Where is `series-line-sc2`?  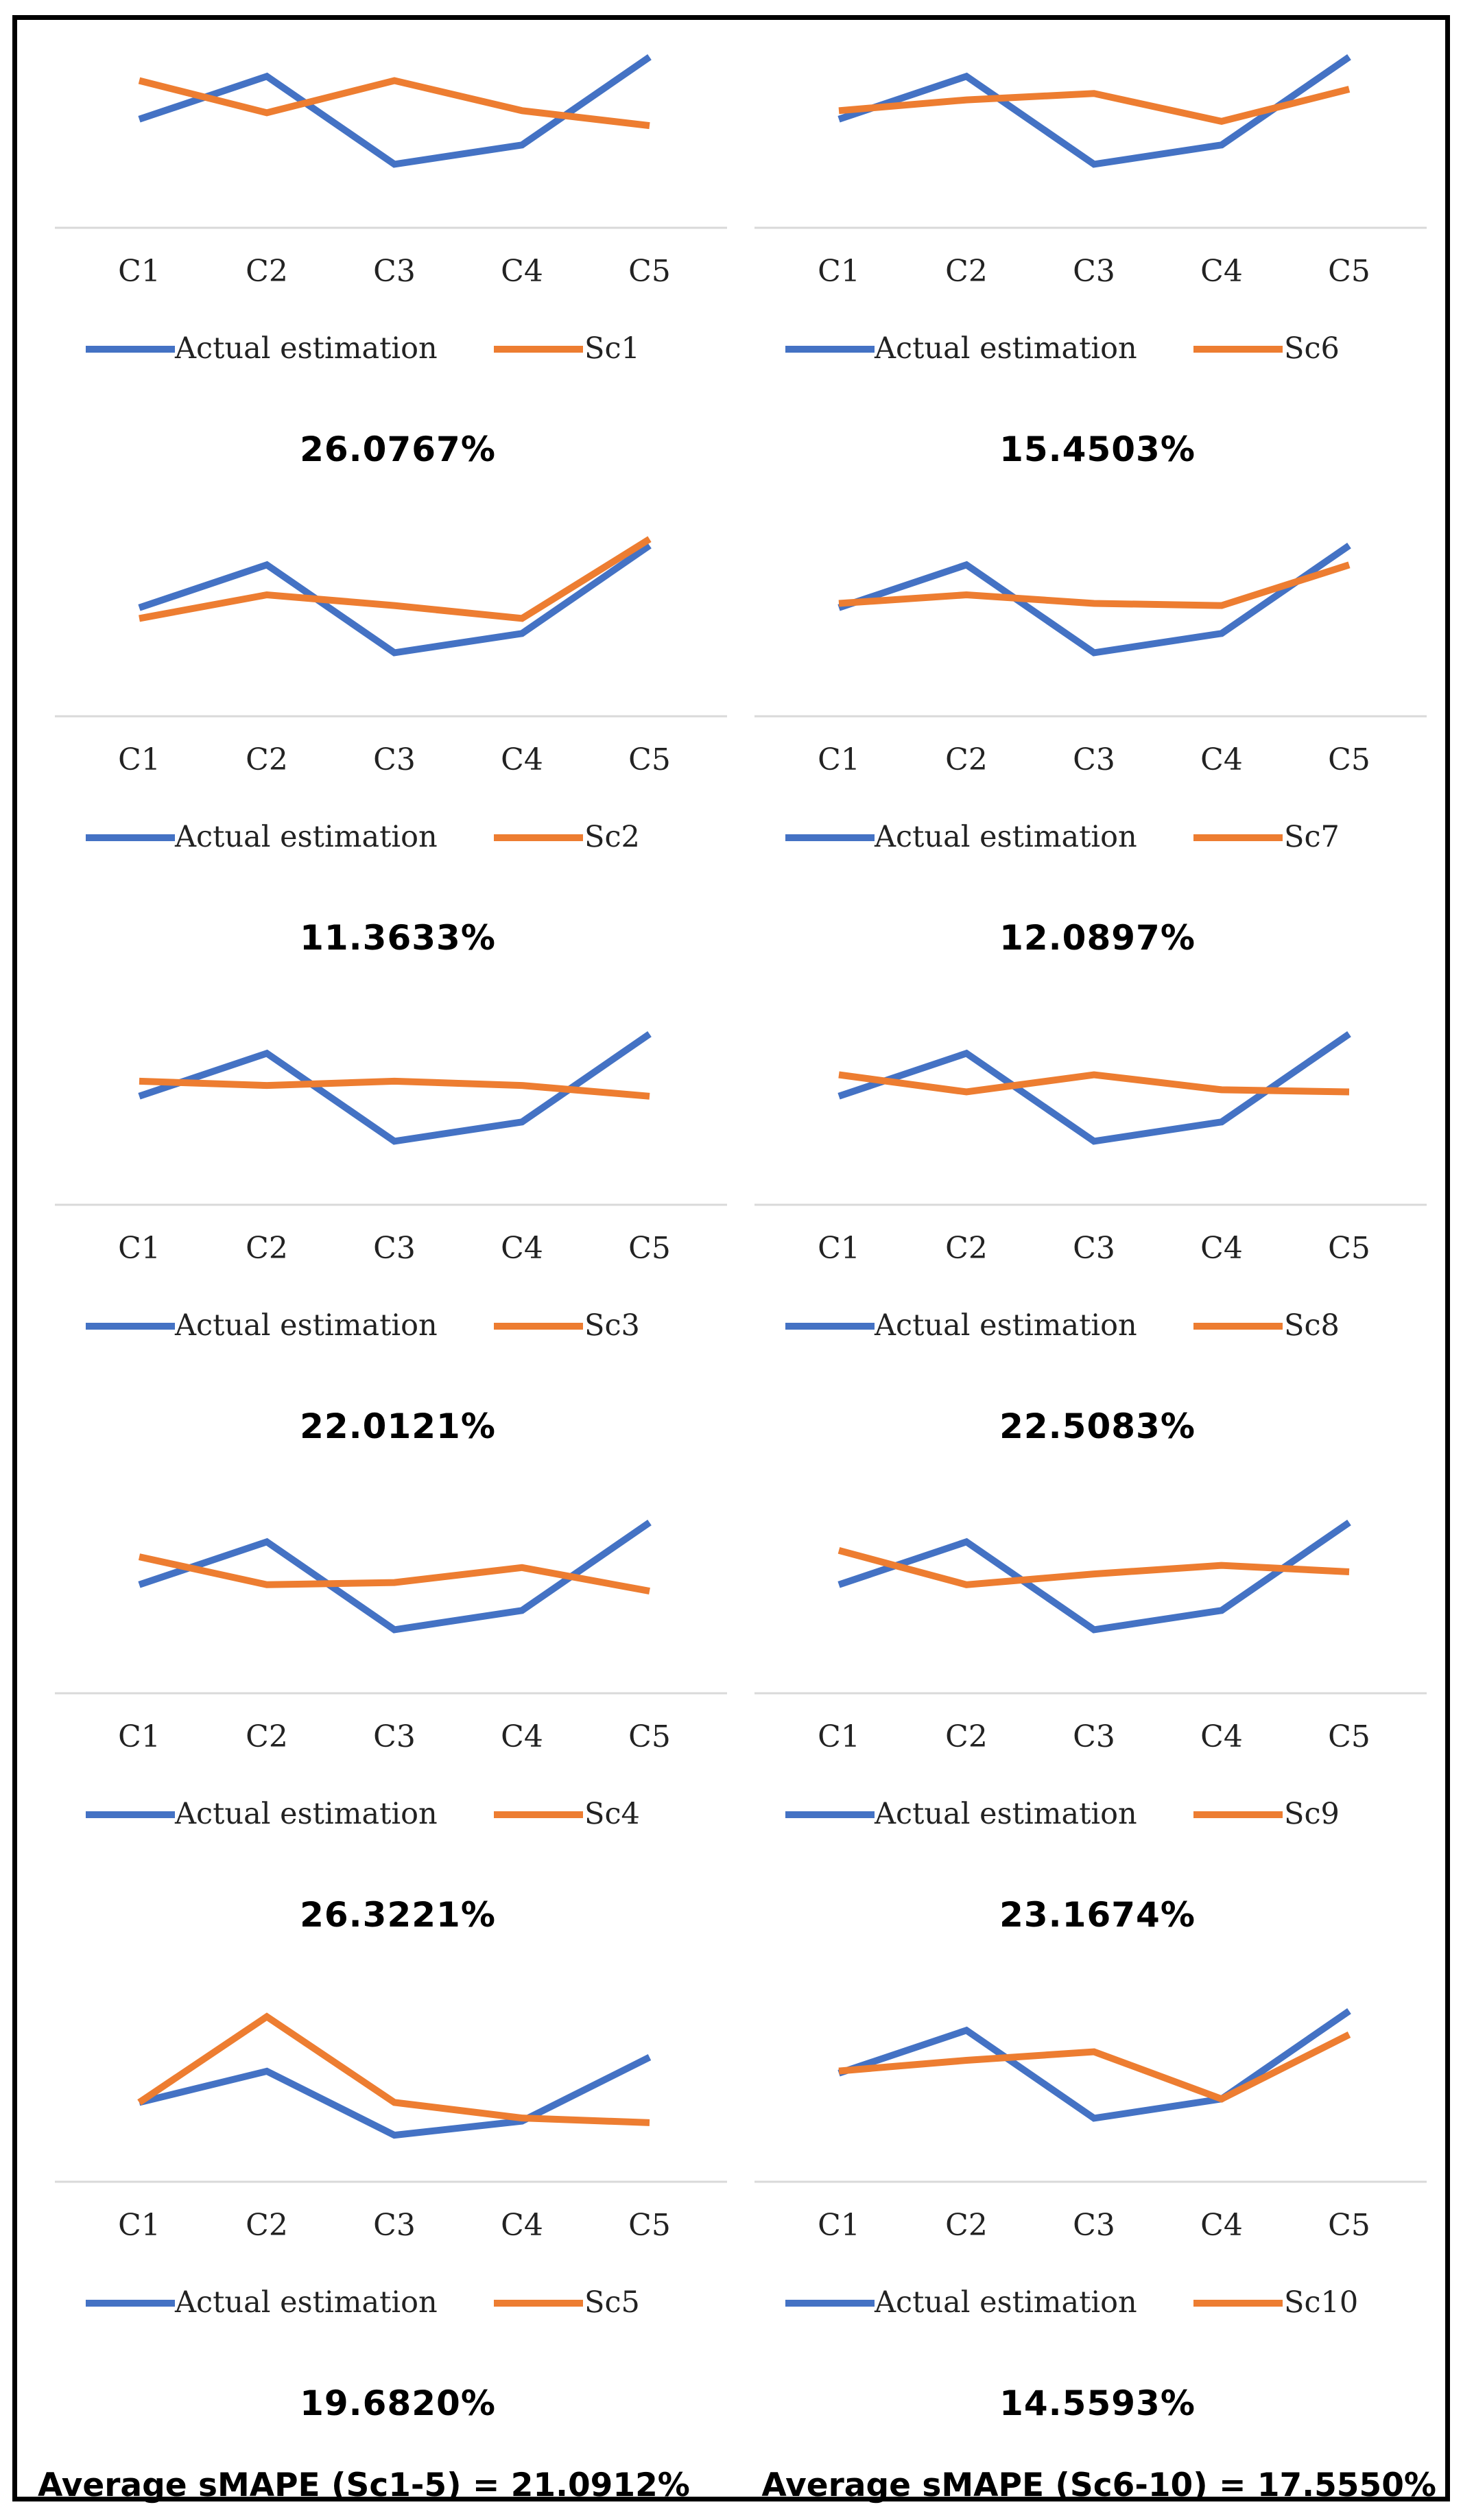
series-line-sc2 is located at coordinates (395, 579).